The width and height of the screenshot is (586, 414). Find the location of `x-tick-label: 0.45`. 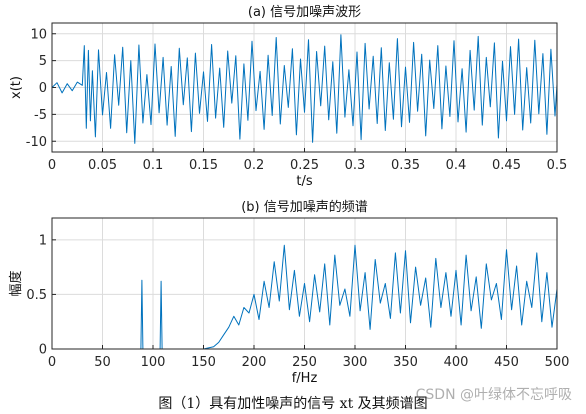

x-tick-label: 0.45 is located at coordinates (506, 165).